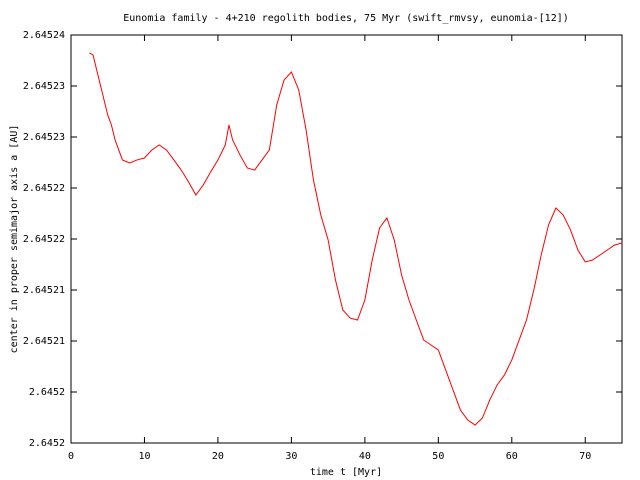 The width and height of the screenshot is (640, 480). What do you see at coordinates (291, 456) in the screenshot?
I see `x-tick-label: 30` at bounding box center [291, 456].